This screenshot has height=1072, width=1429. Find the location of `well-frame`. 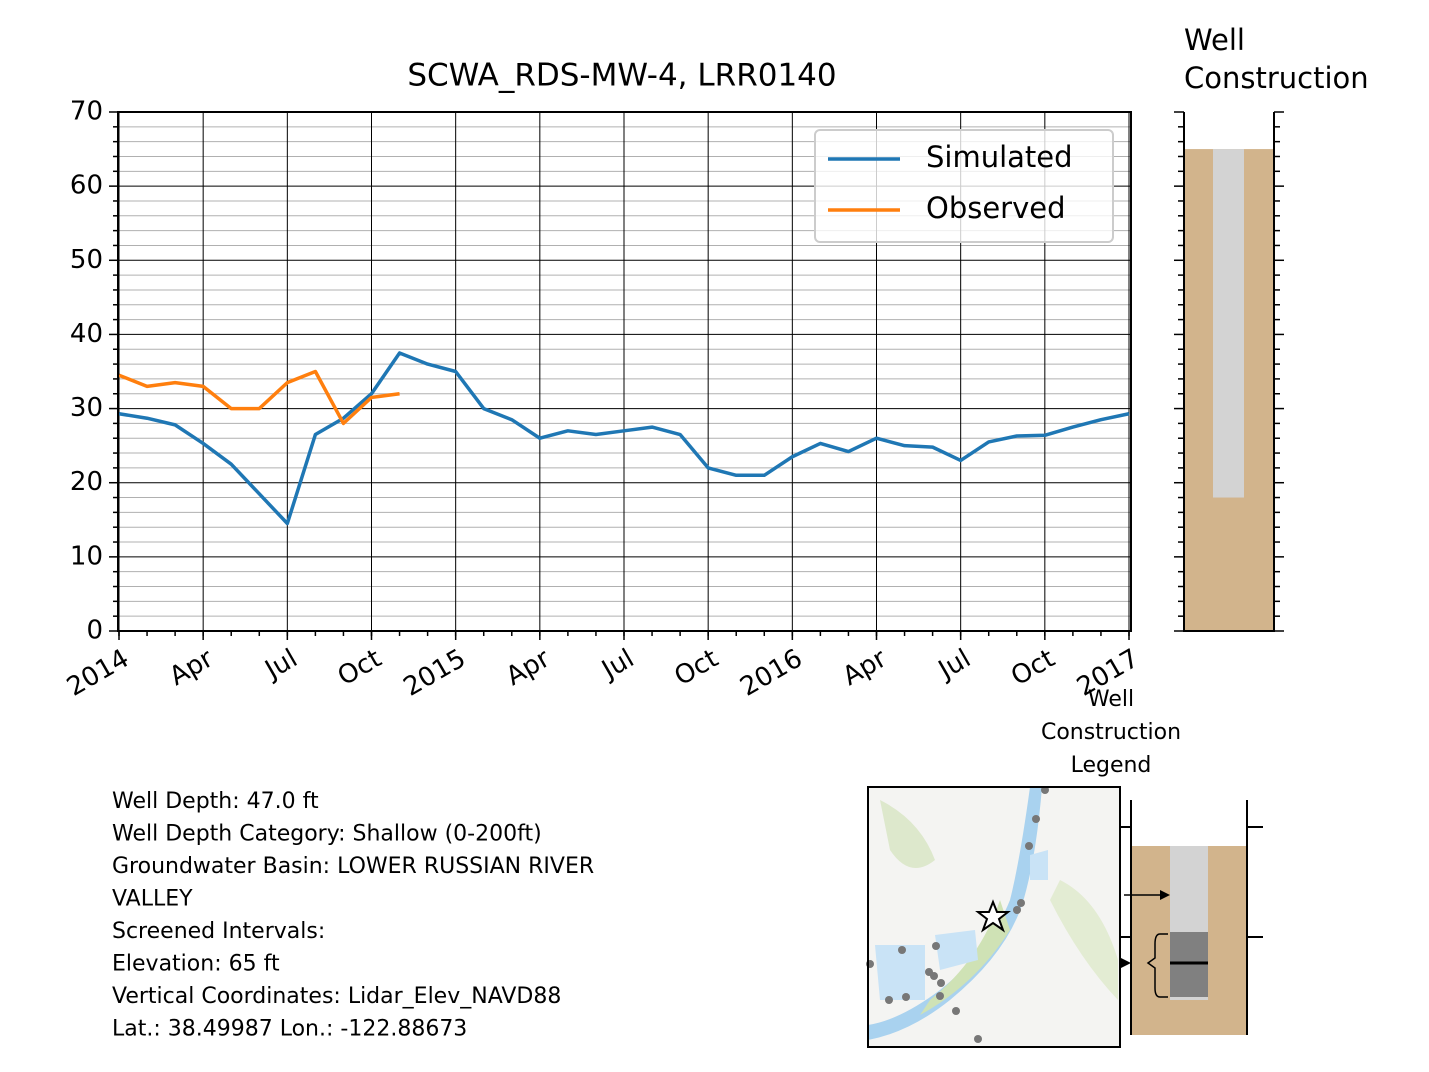

well-frame is located at coordinates (1229, 372).